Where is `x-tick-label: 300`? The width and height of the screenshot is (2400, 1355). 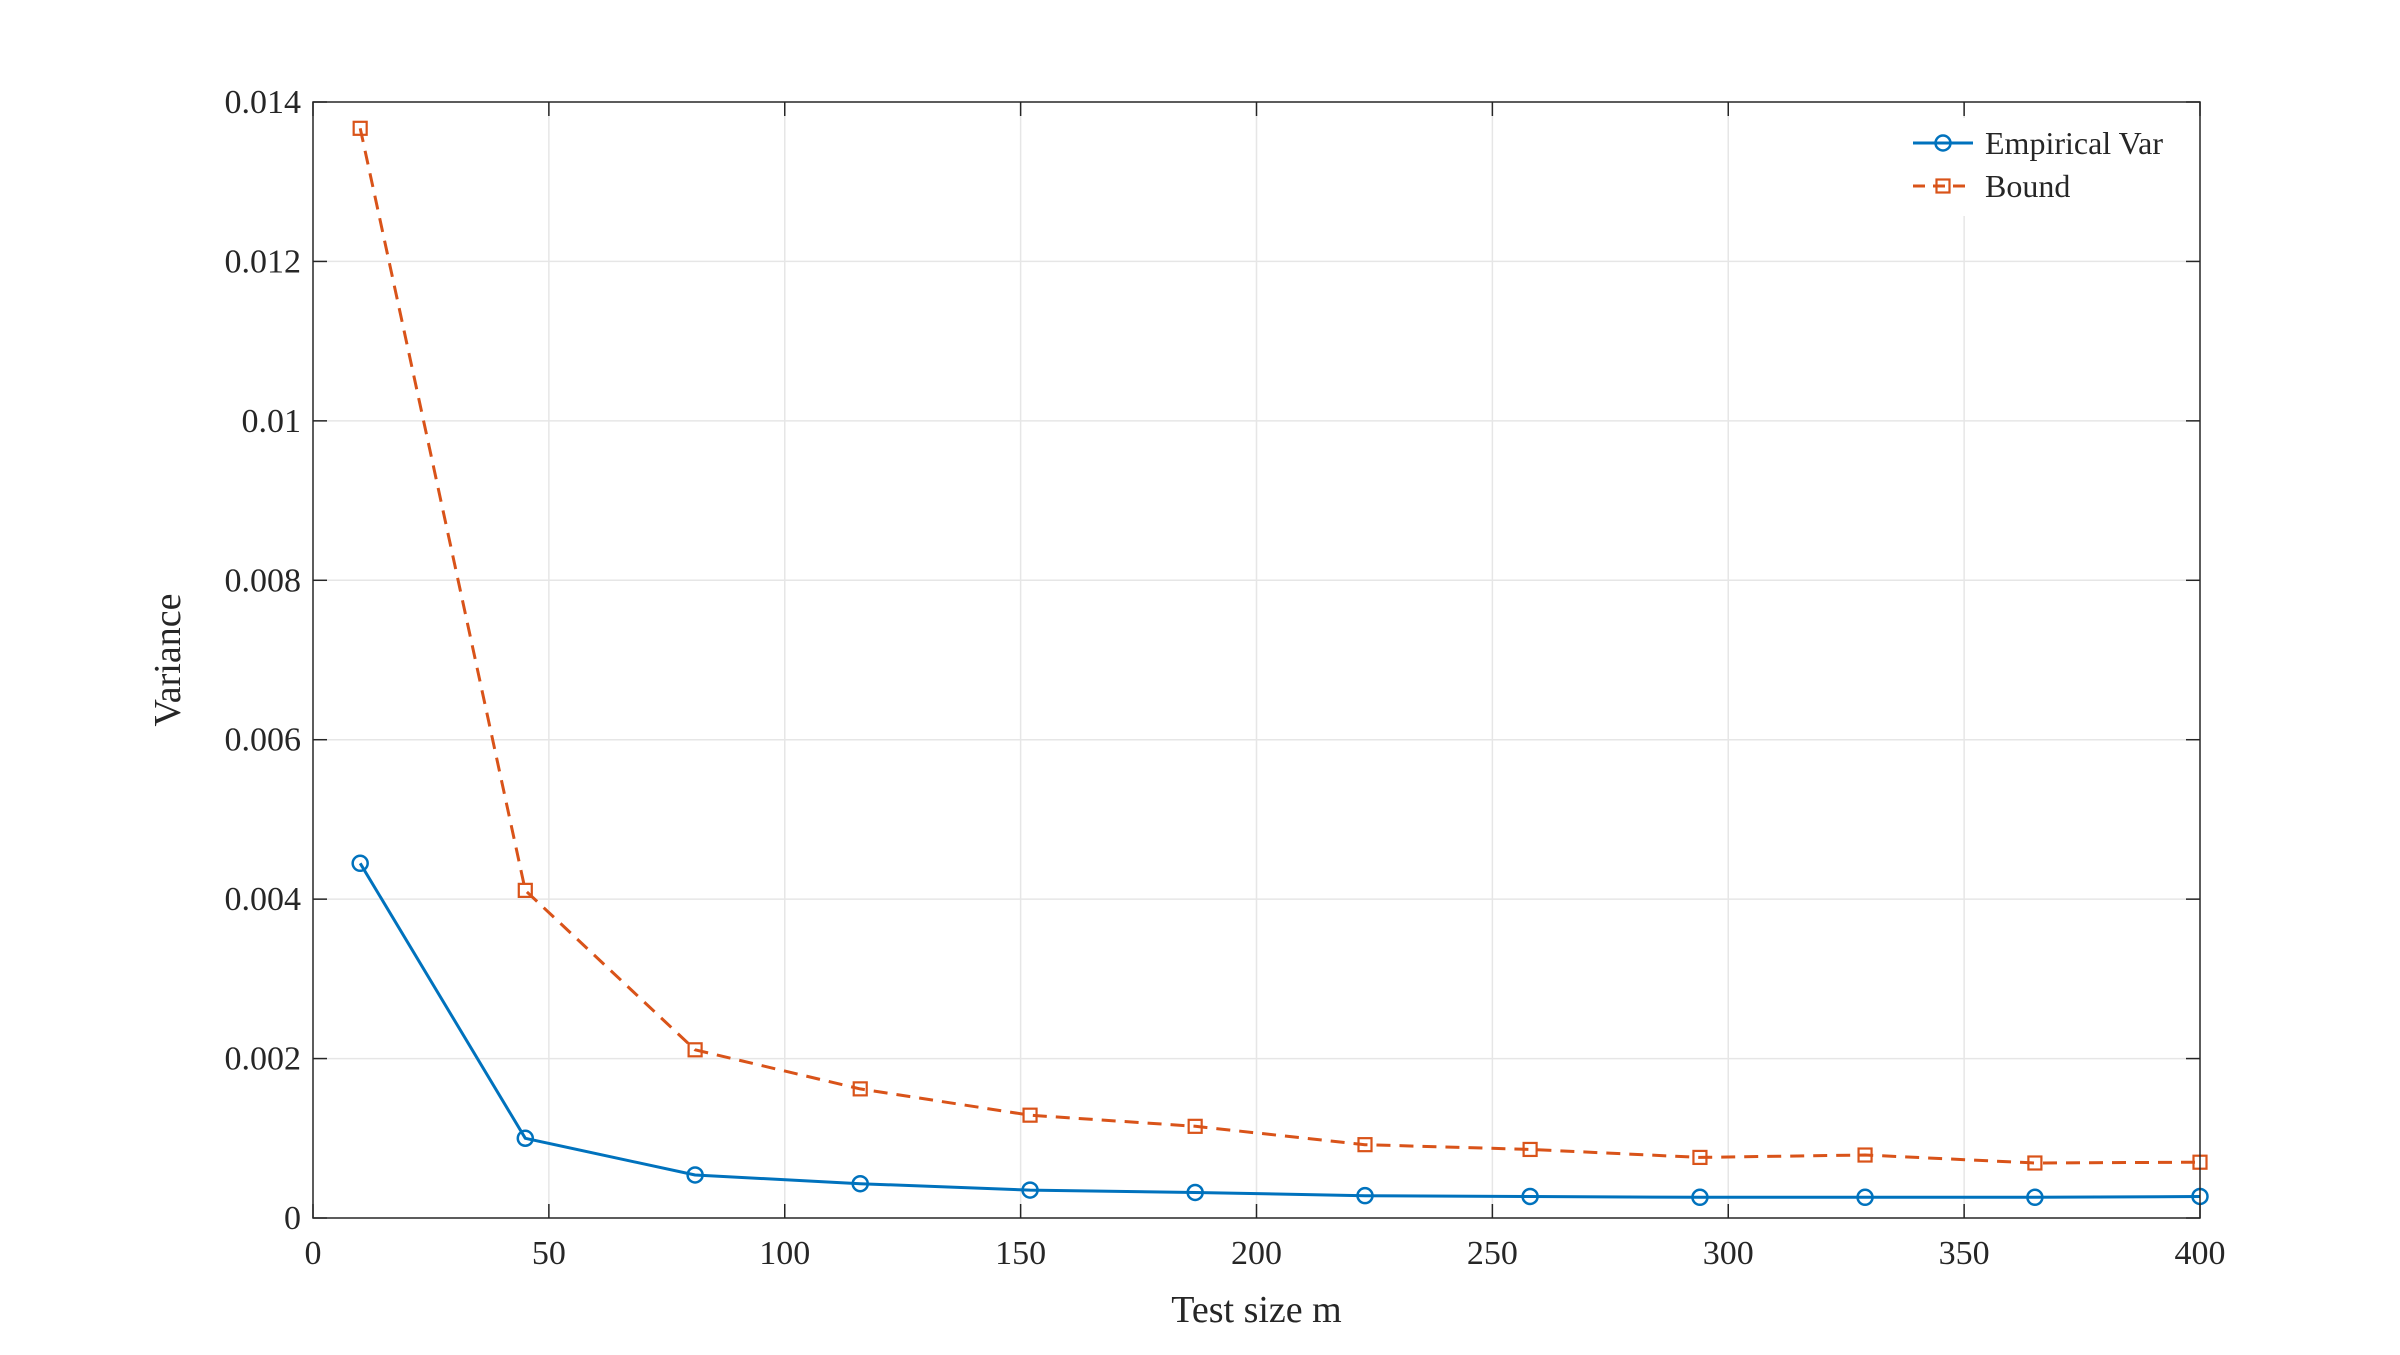 x-tick-label: 300 is located at coordinates (1728, 1253).